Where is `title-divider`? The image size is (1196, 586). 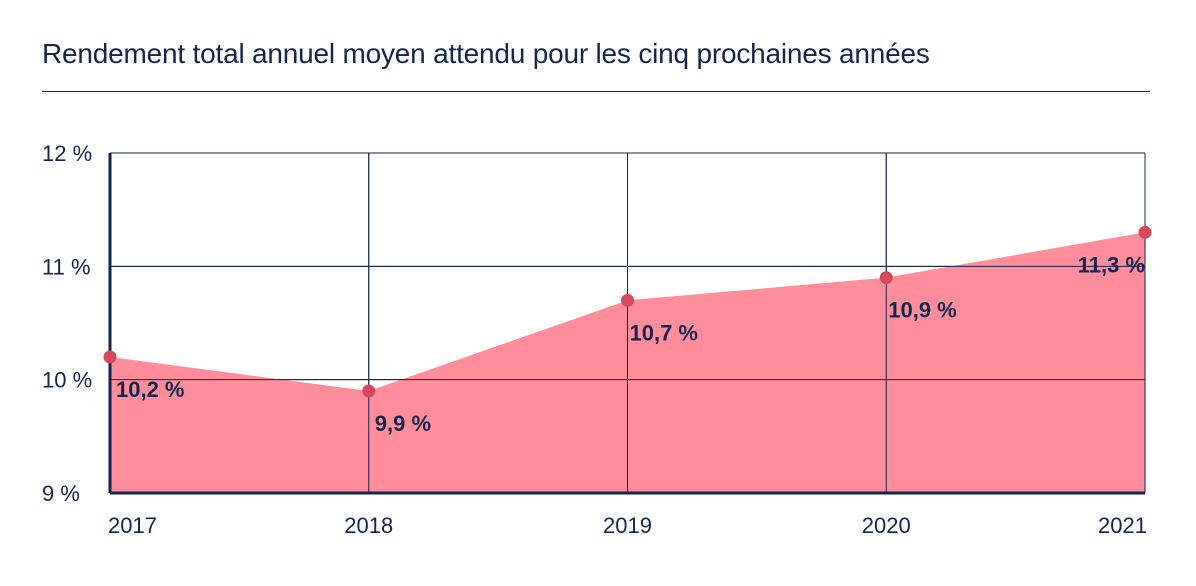
title-divider is located at coordinates (596, 91).